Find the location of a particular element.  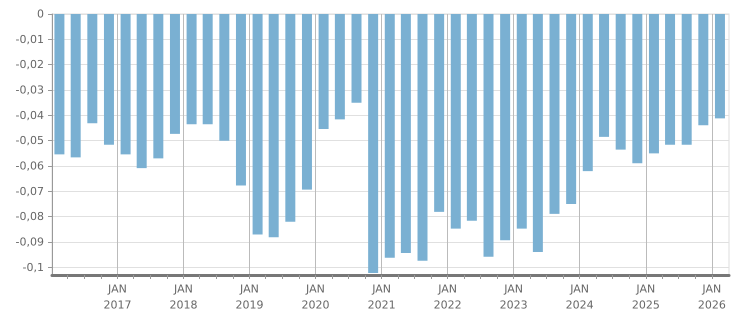

x-tick-label: JAN 2019 is located at coordinates (249, 297).